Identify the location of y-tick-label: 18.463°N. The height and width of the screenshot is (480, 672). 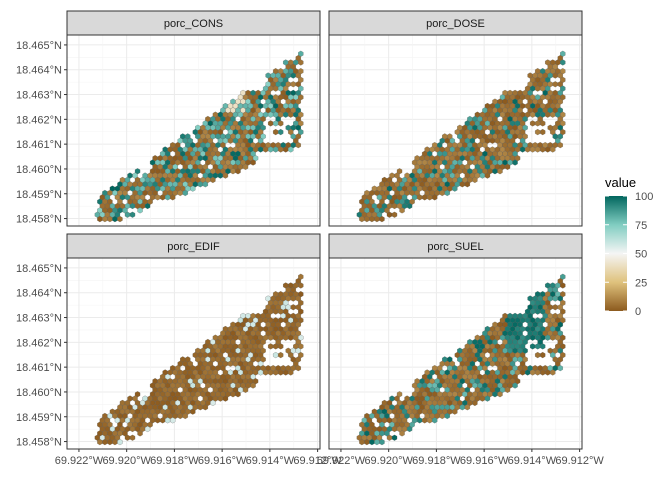
(39, 319).